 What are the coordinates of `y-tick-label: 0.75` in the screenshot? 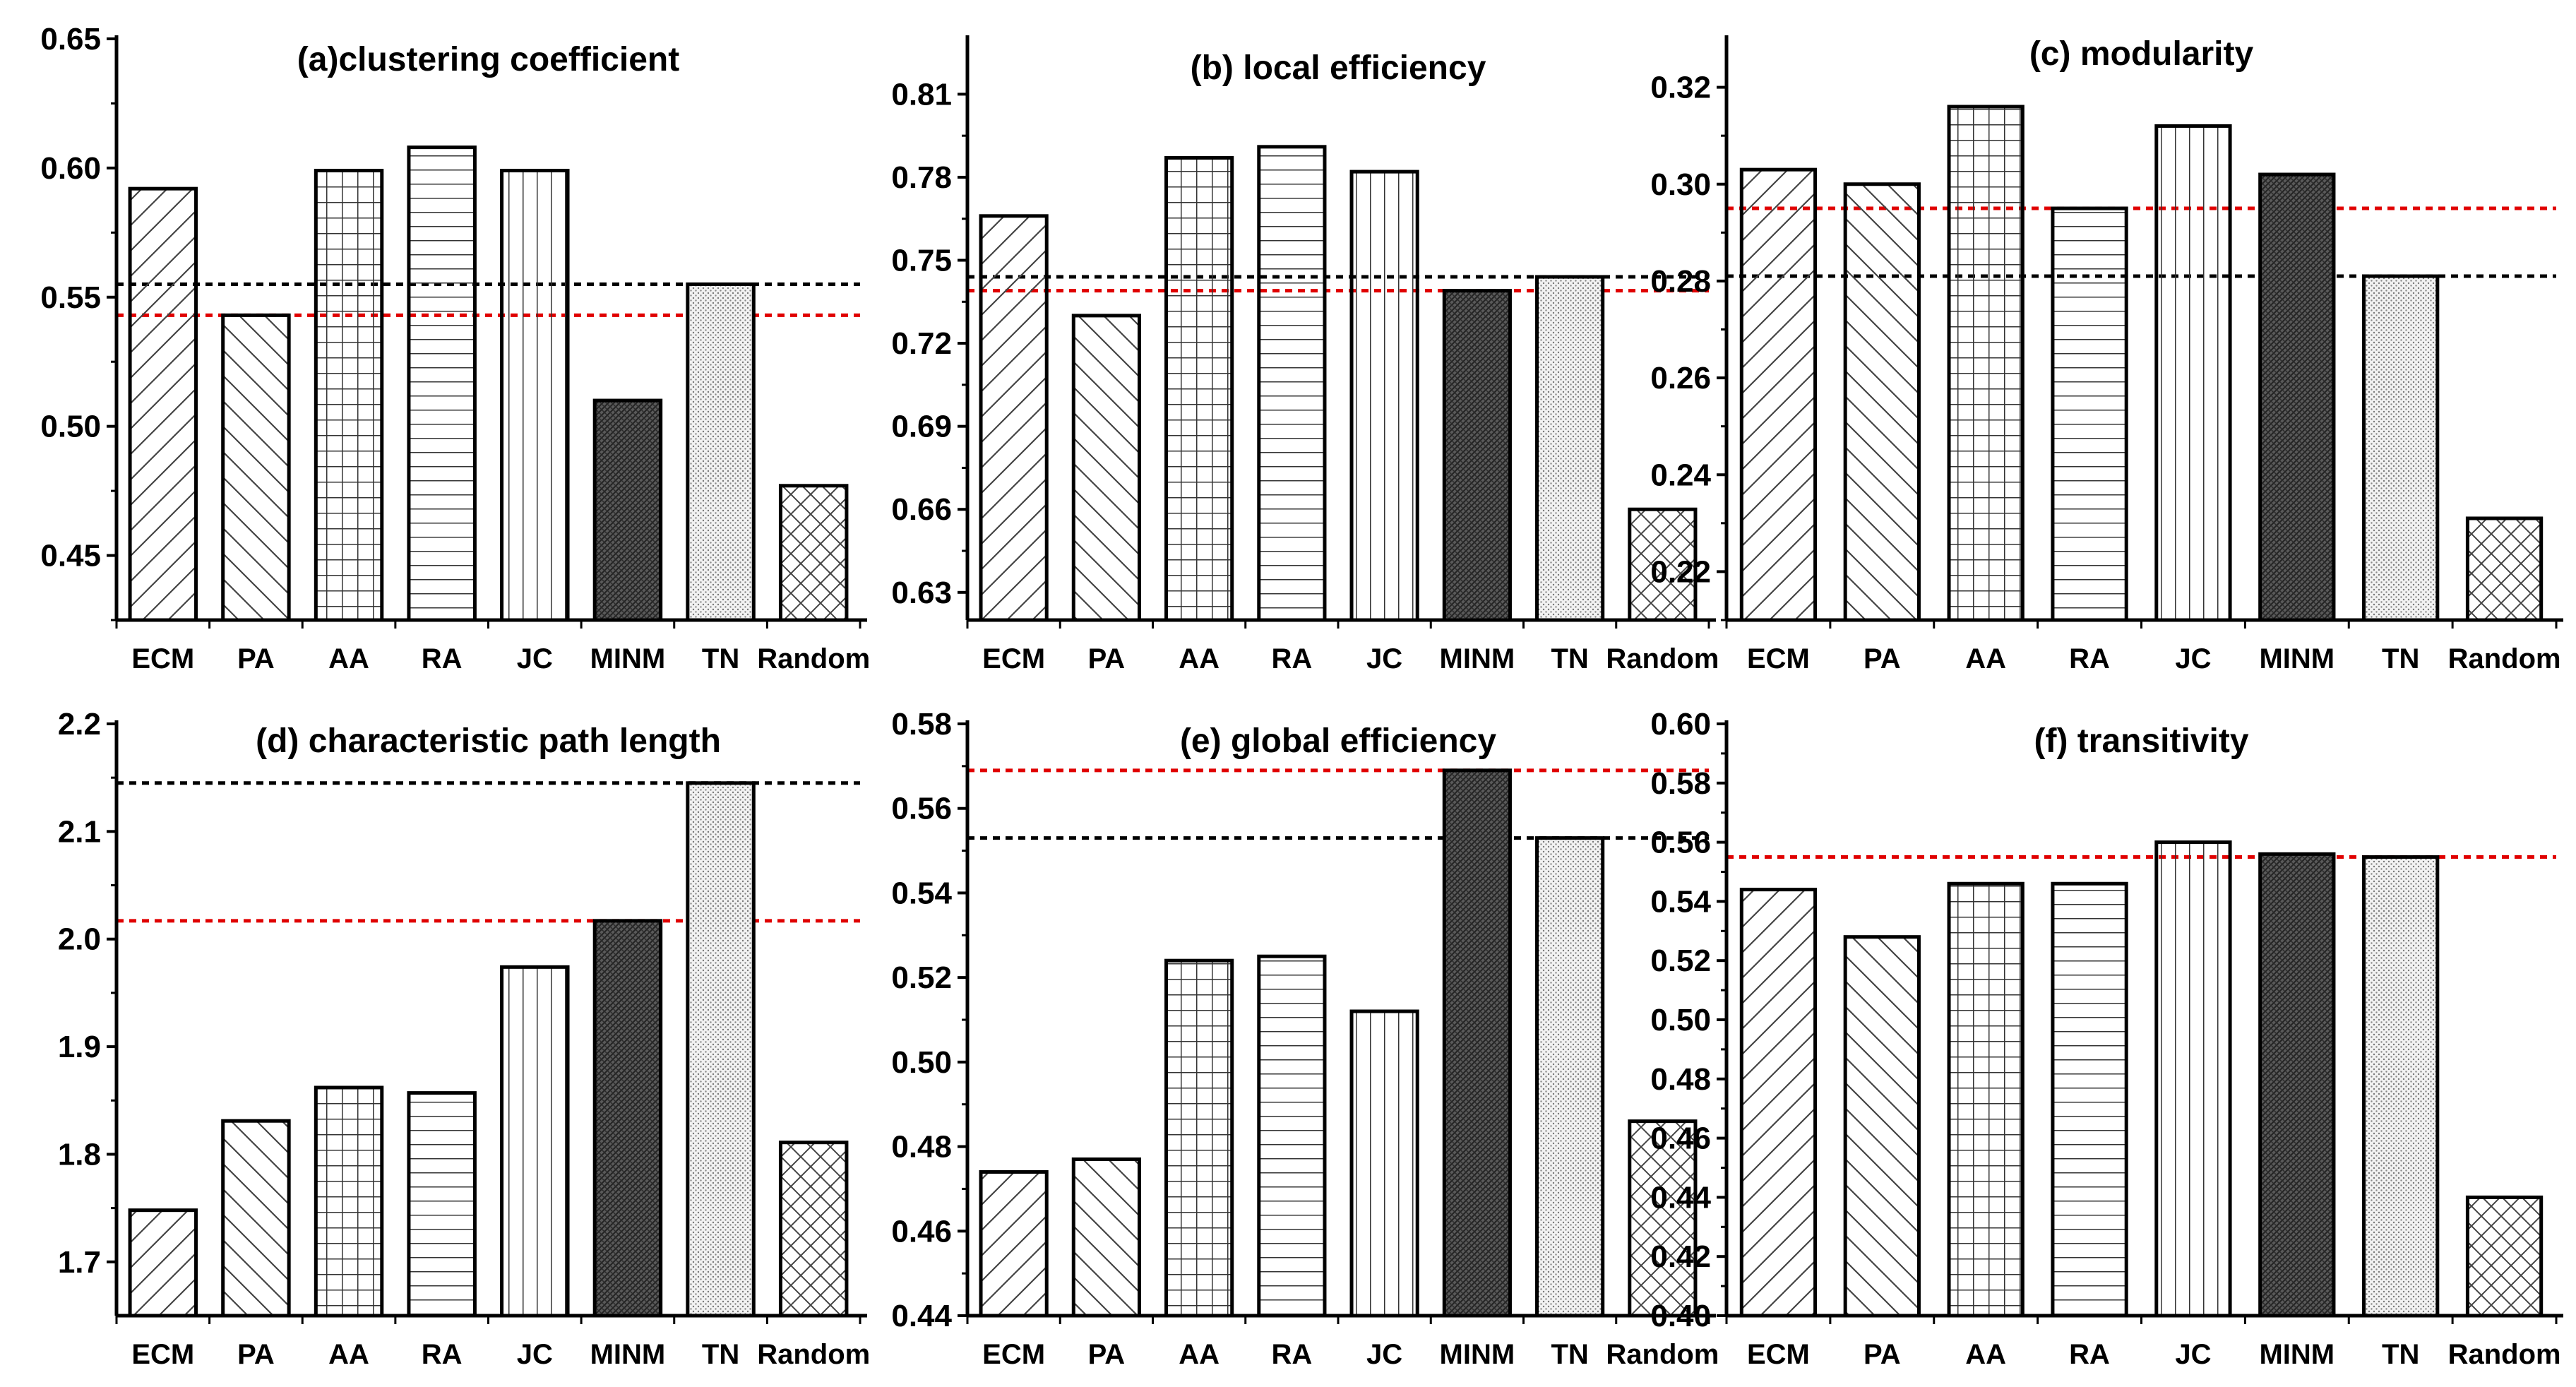 It's located at (921, 261).